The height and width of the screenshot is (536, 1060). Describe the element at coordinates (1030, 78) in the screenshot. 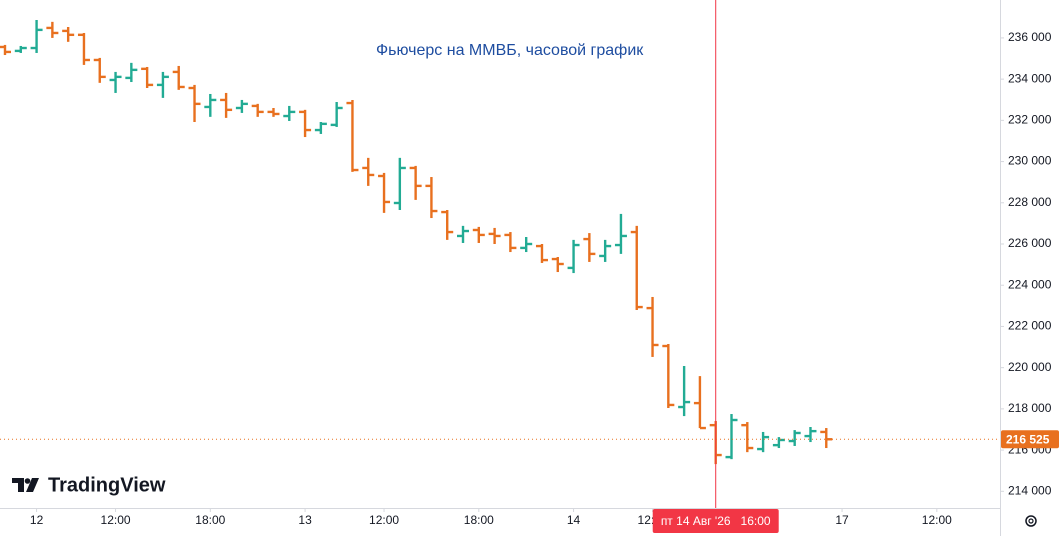

I see `y-tick-label: 234 000` at that location.